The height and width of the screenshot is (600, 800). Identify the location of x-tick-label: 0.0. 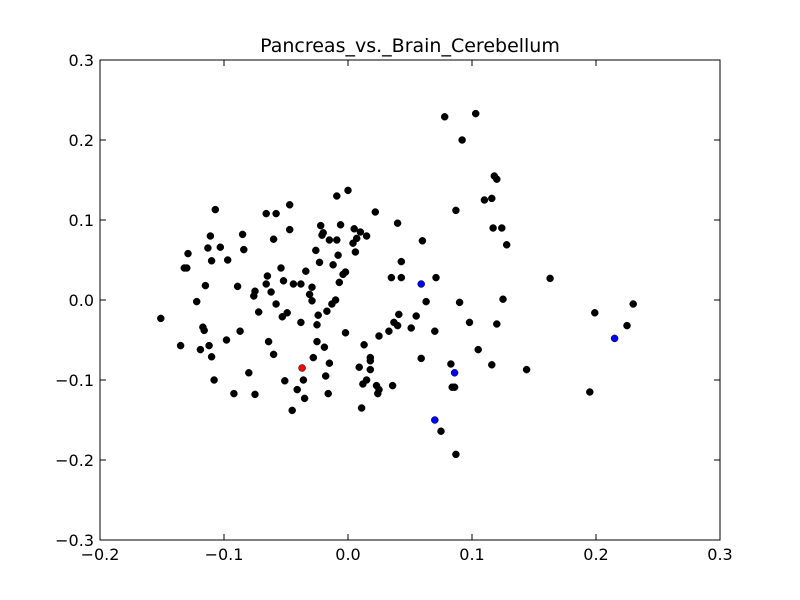
(347, 554).